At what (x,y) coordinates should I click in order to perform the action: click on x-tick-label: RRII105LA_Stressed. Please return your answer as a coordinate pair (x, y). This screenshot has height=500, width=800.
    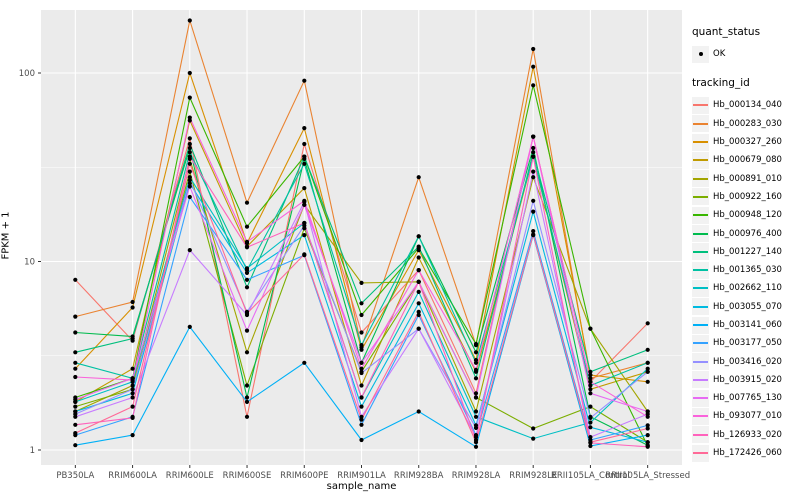
    Looking at the image, I should click on (647, 476).